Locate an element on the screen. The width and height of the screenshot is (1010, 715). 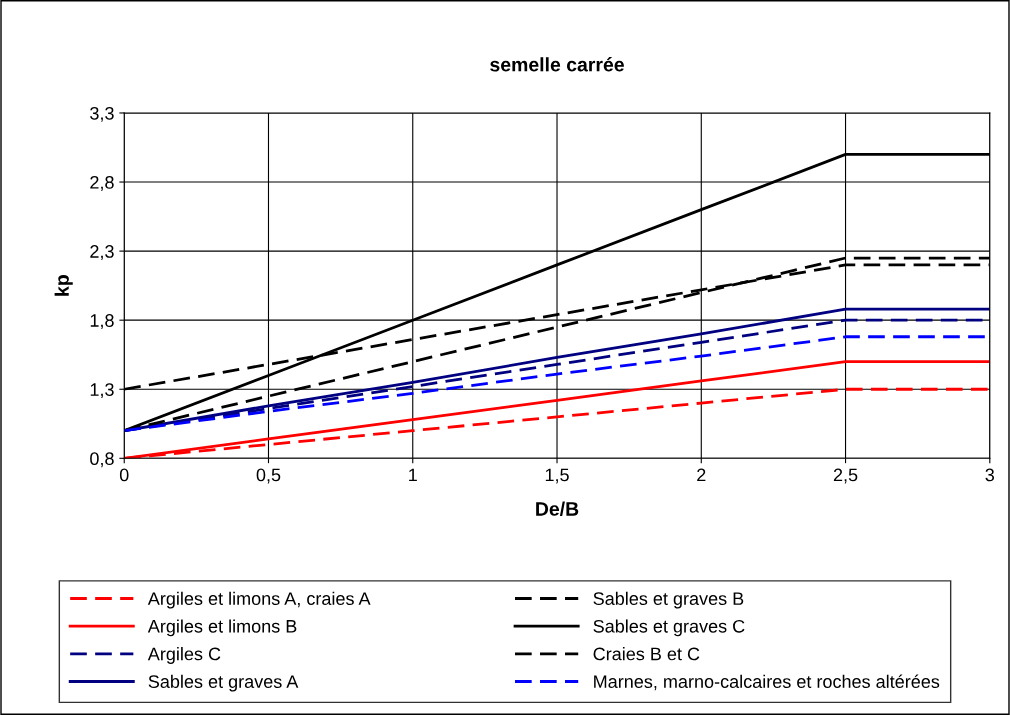
x-tick-label: 2 is located at coordinates (701, 475).